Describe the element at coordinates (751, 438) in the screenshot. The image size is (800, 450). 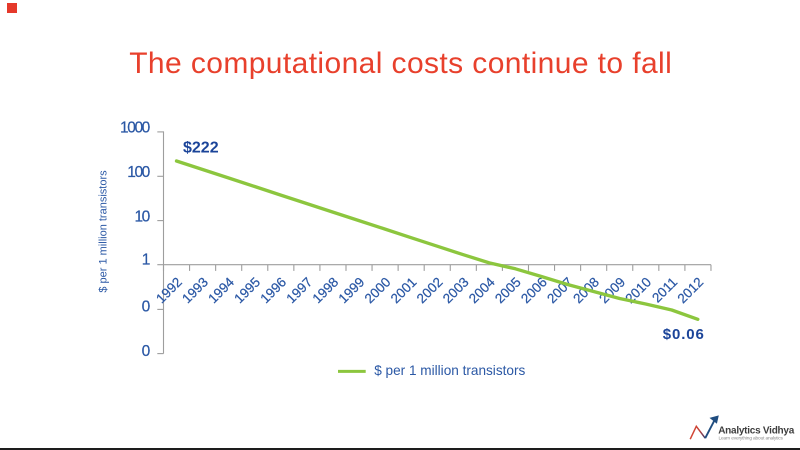
I see `svg-text:Learn everything about analyti: Learn everything about analytics` at that location.